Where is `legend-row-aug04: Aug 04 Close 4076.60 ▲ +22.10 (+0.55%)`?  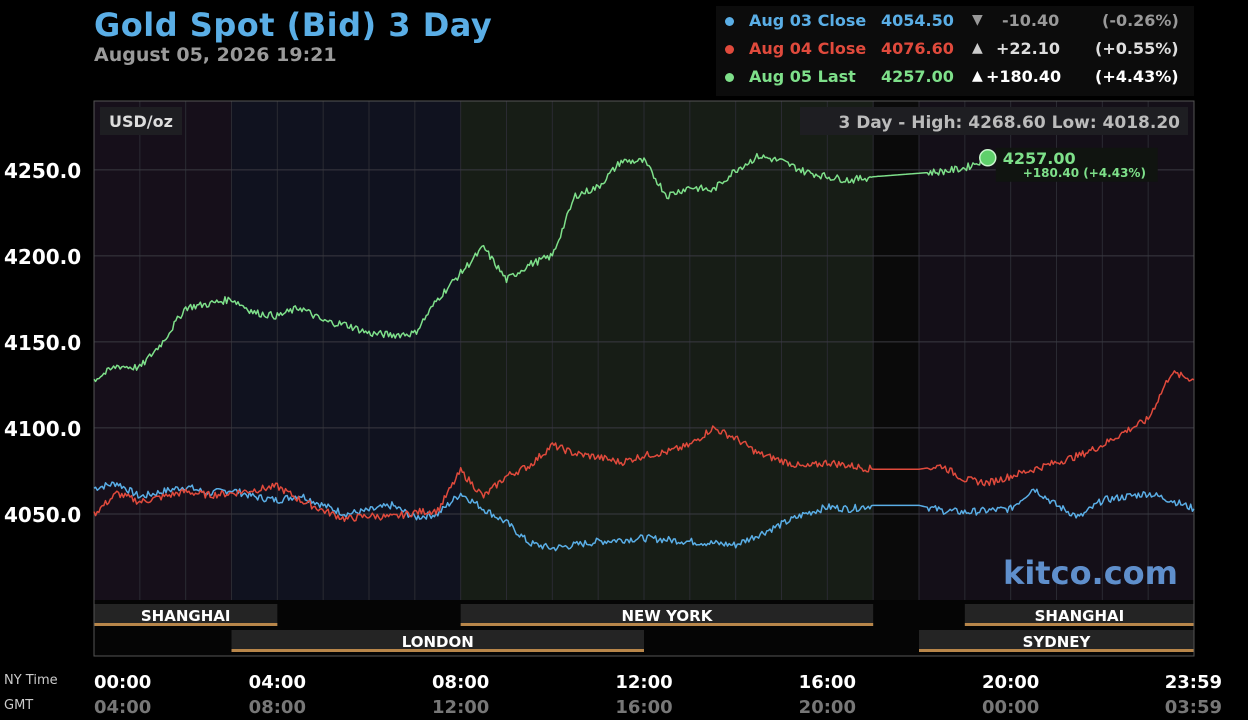 legend-row-aug04: Aug 04 Close 4076.60 ▲ +22.10 (+0.55%) is located at coordinates (955, 52).